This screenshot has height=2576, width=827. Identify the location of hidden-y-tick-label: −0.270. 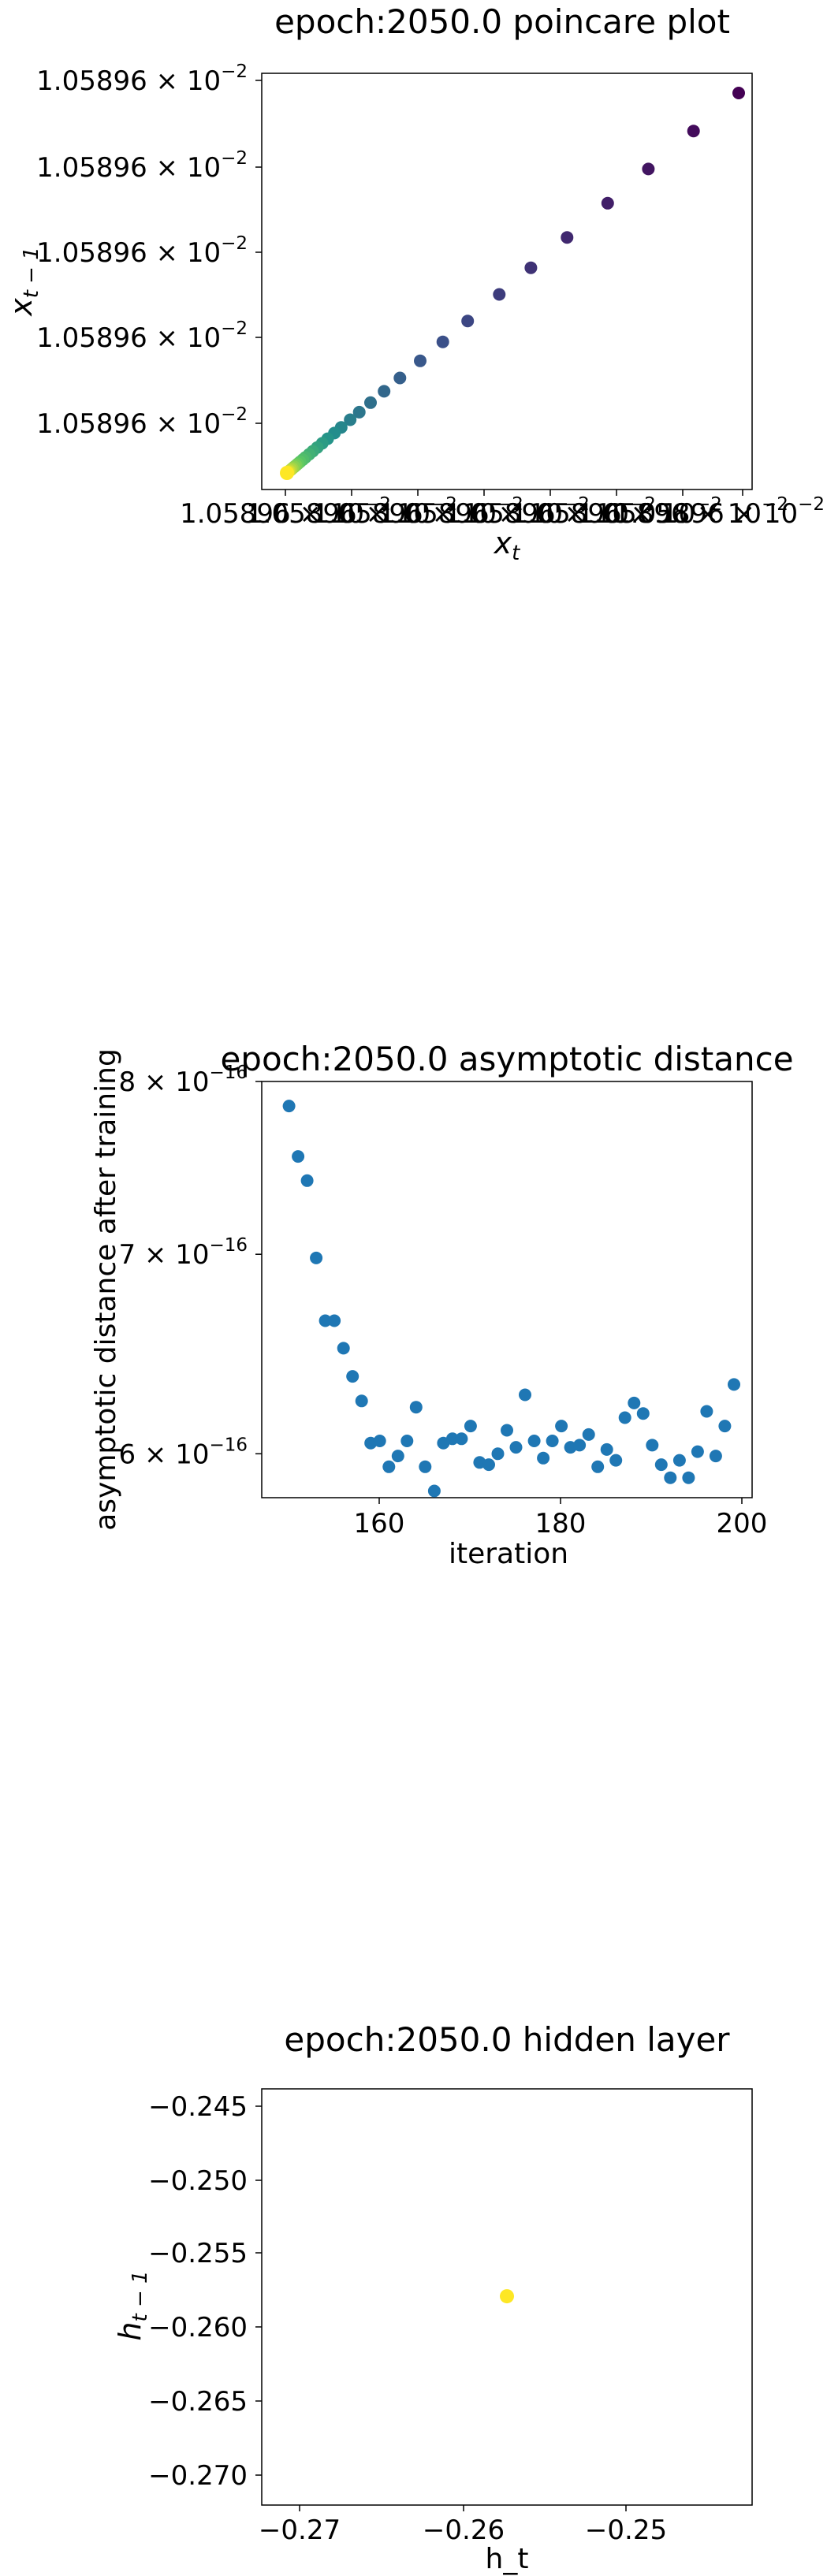
(198, 2476).